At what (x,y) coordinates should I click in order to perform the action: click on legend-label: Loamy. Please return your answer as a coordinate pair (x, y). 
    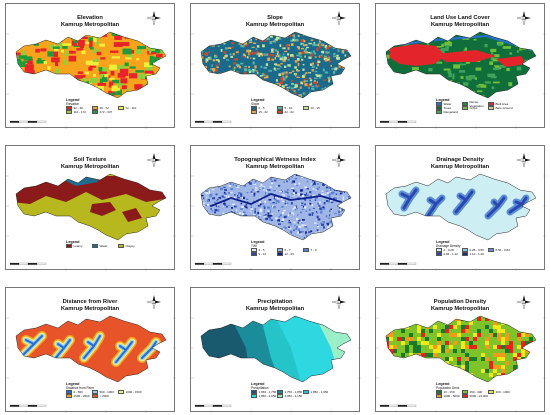
    Looking at the image, I should click on (78, 246).